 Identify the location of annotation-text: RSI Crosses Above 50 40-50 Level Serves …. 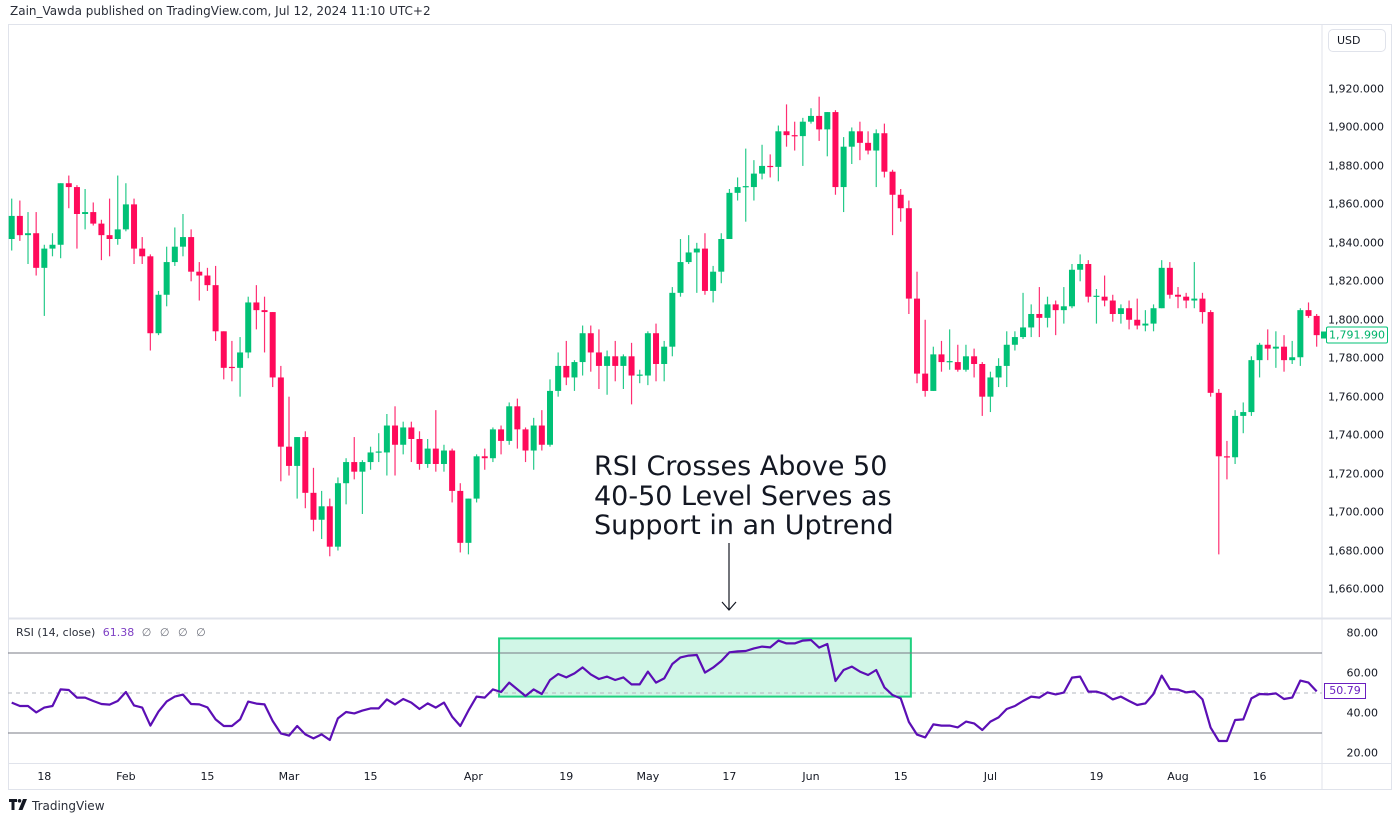
(744, 496).